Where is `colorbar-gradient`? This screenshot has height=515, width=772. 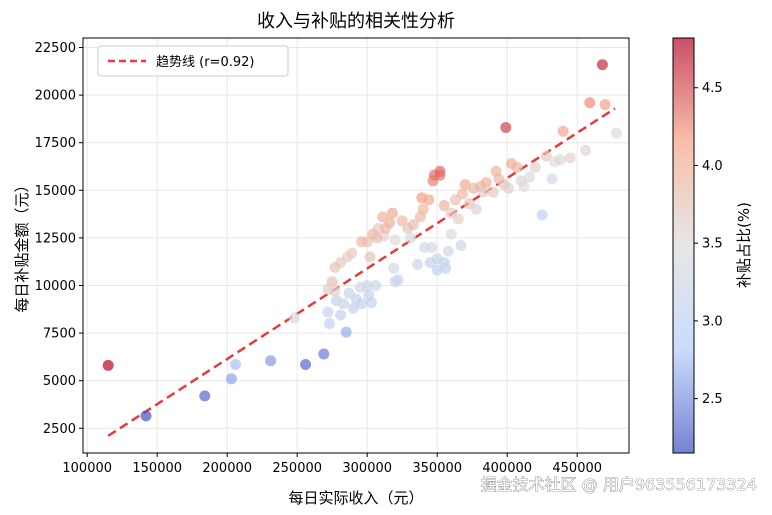 colorbar-gradient is located at coordinates (683, 245).